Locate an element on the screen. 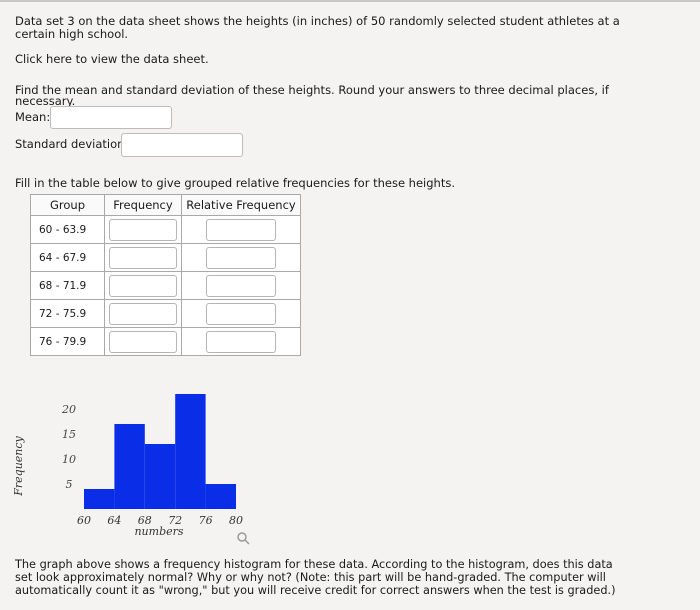 This screenshot has width=700, height=610. data-sheet-link: Click here to view the data sheet. is located at coordinates (112, 59).